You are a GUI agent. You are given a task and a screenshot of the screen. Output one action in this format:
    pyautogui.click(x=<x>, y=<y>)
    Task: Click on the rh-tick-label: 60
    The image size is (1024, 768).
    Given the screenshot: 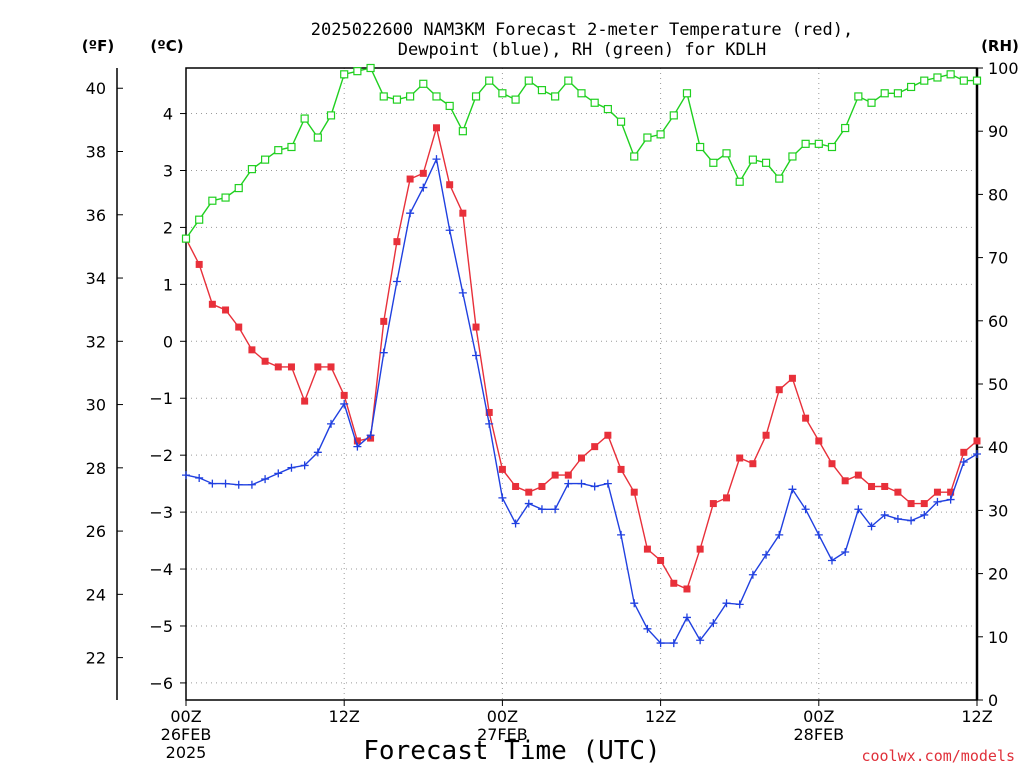 What is the action you would take?
    pyautogui.click(x=998, y=321)
    